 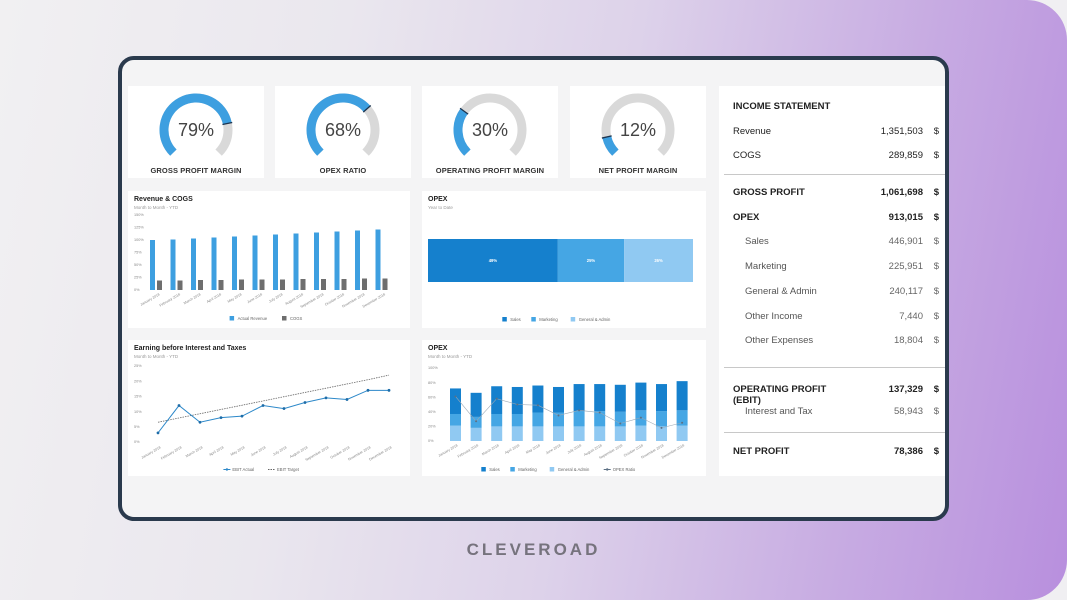 I want to click on row-opex: OPEX 913,015 $, so click(x=836, y=217).